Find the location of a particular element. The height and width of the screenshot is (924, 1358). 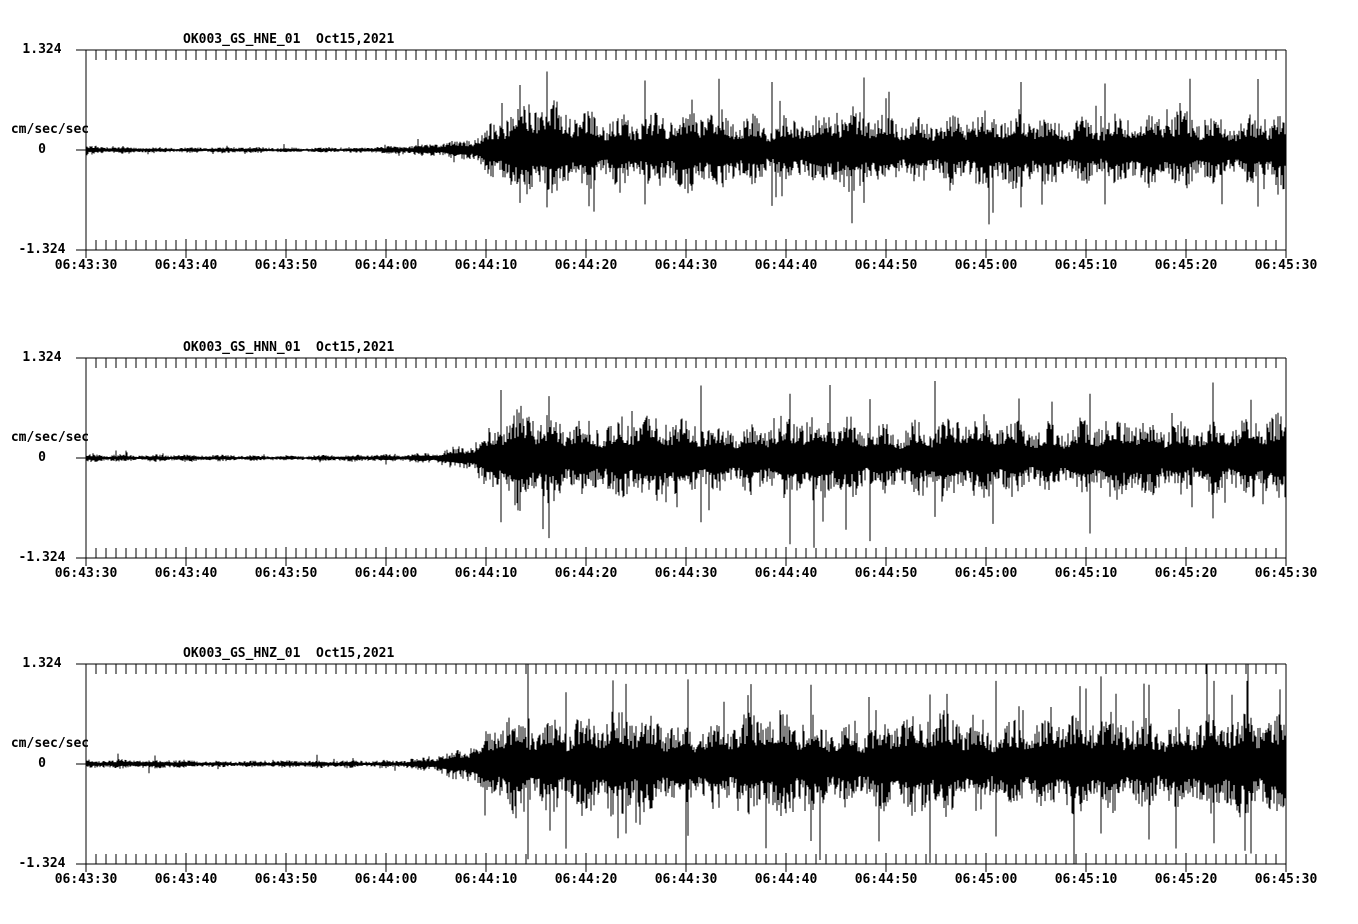

trace-title-hnz: OK003_GS_HNZ_01 Oct15,2021 is located at coordinates (289, 653).